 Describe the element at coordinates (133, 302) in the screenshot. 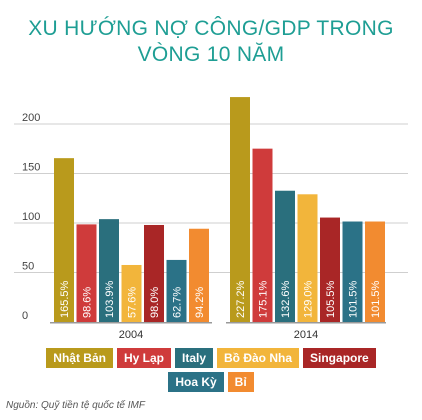

I see `bar-value-label: 57.6%` at that location.